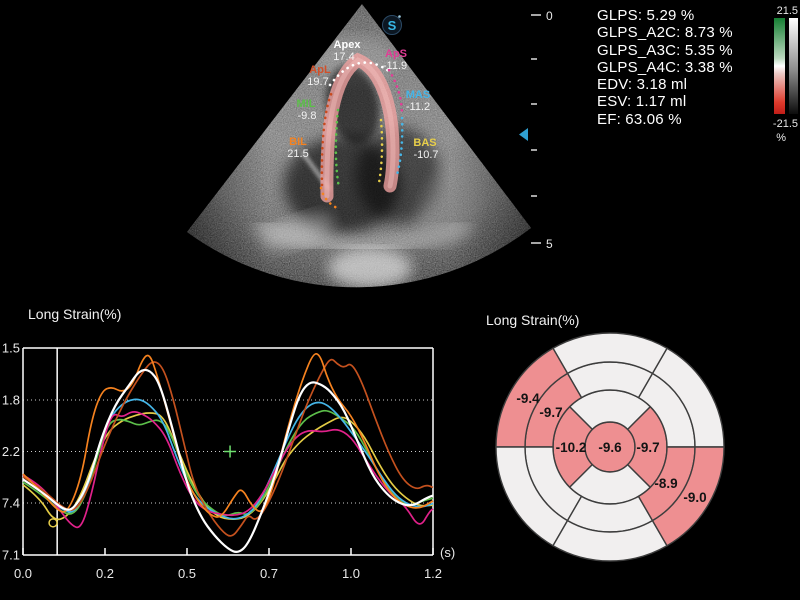 The image size is (800, 600). Describe the element at coordinates (425, 155) in the screenshot. I see `bas-value: -10.7` at that location.